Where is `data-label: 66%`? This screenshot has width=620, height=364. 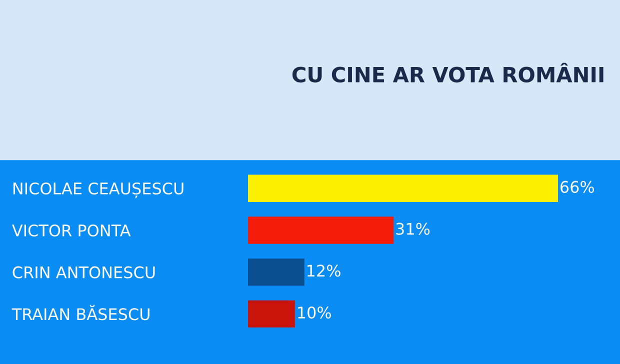 data-label: 66% is located at coordinates (577, 187).